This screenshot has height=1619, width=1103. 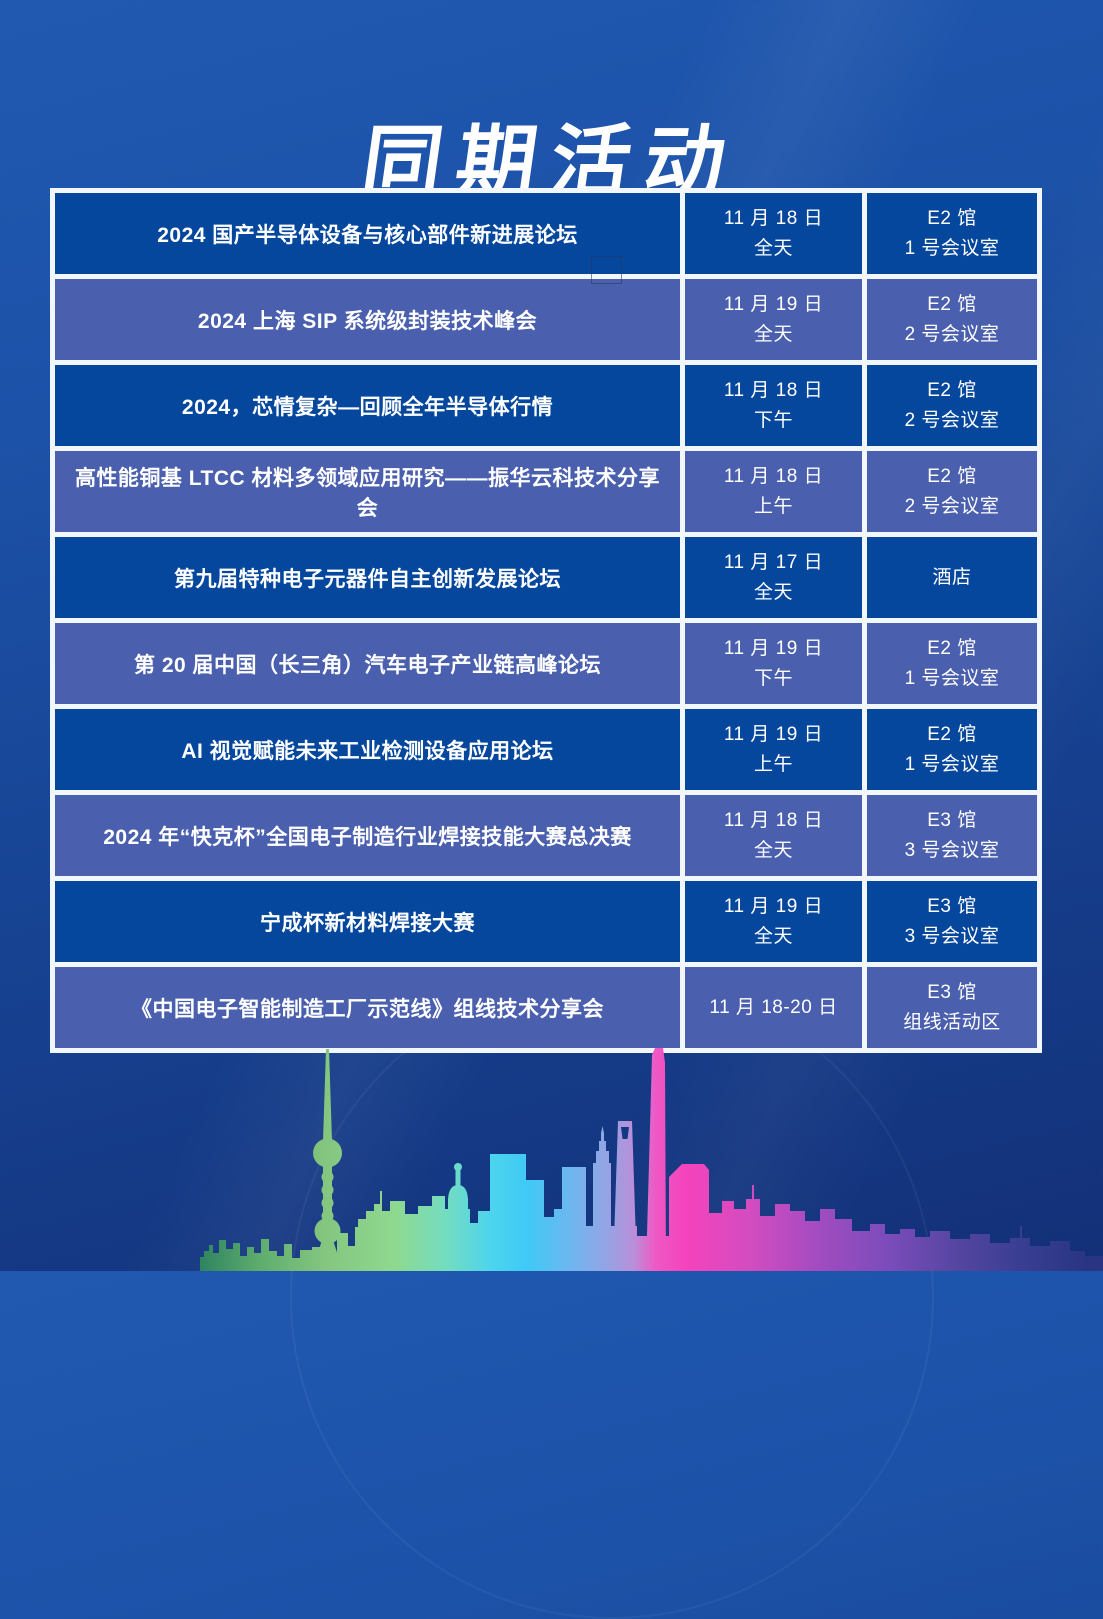 I want to click on venue-line: 组线活动区, so click(x=952, y=1022).